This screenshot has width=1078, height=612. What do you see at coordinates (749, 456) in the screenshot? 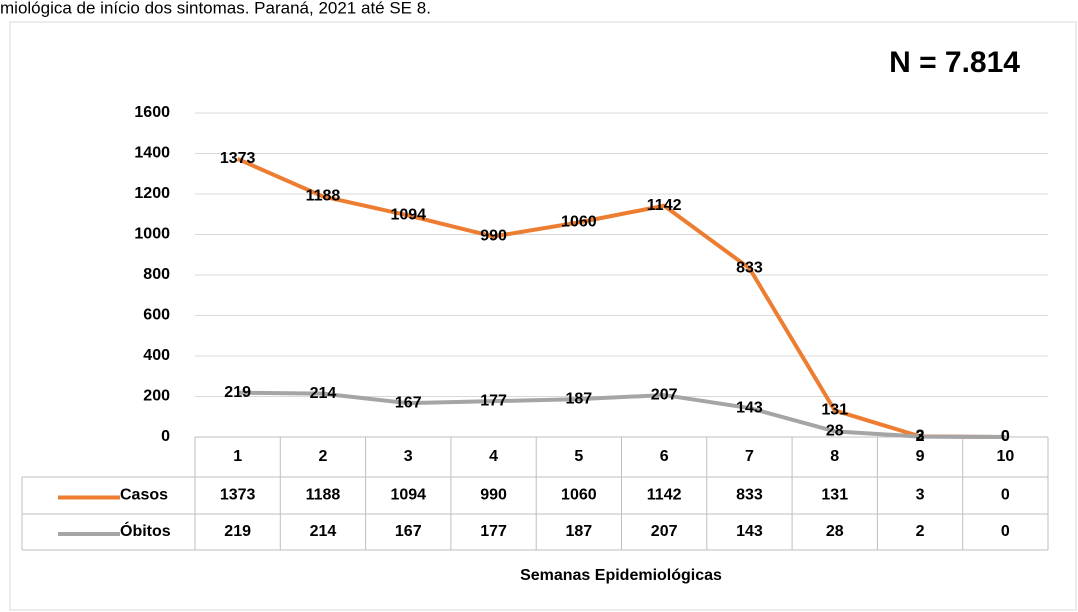
I see `x-tick-label: 7` at bounding box center [749, 456].